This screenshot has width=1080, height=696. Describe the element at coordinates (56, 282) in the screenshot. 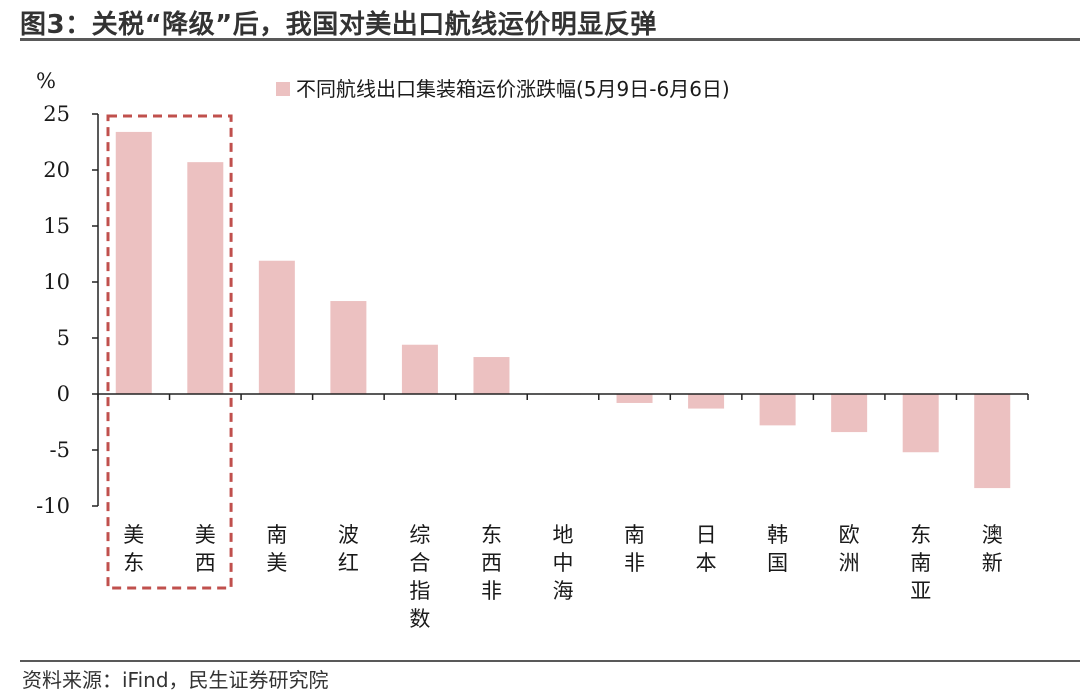

I see `y-tick-label: 10` at that location.